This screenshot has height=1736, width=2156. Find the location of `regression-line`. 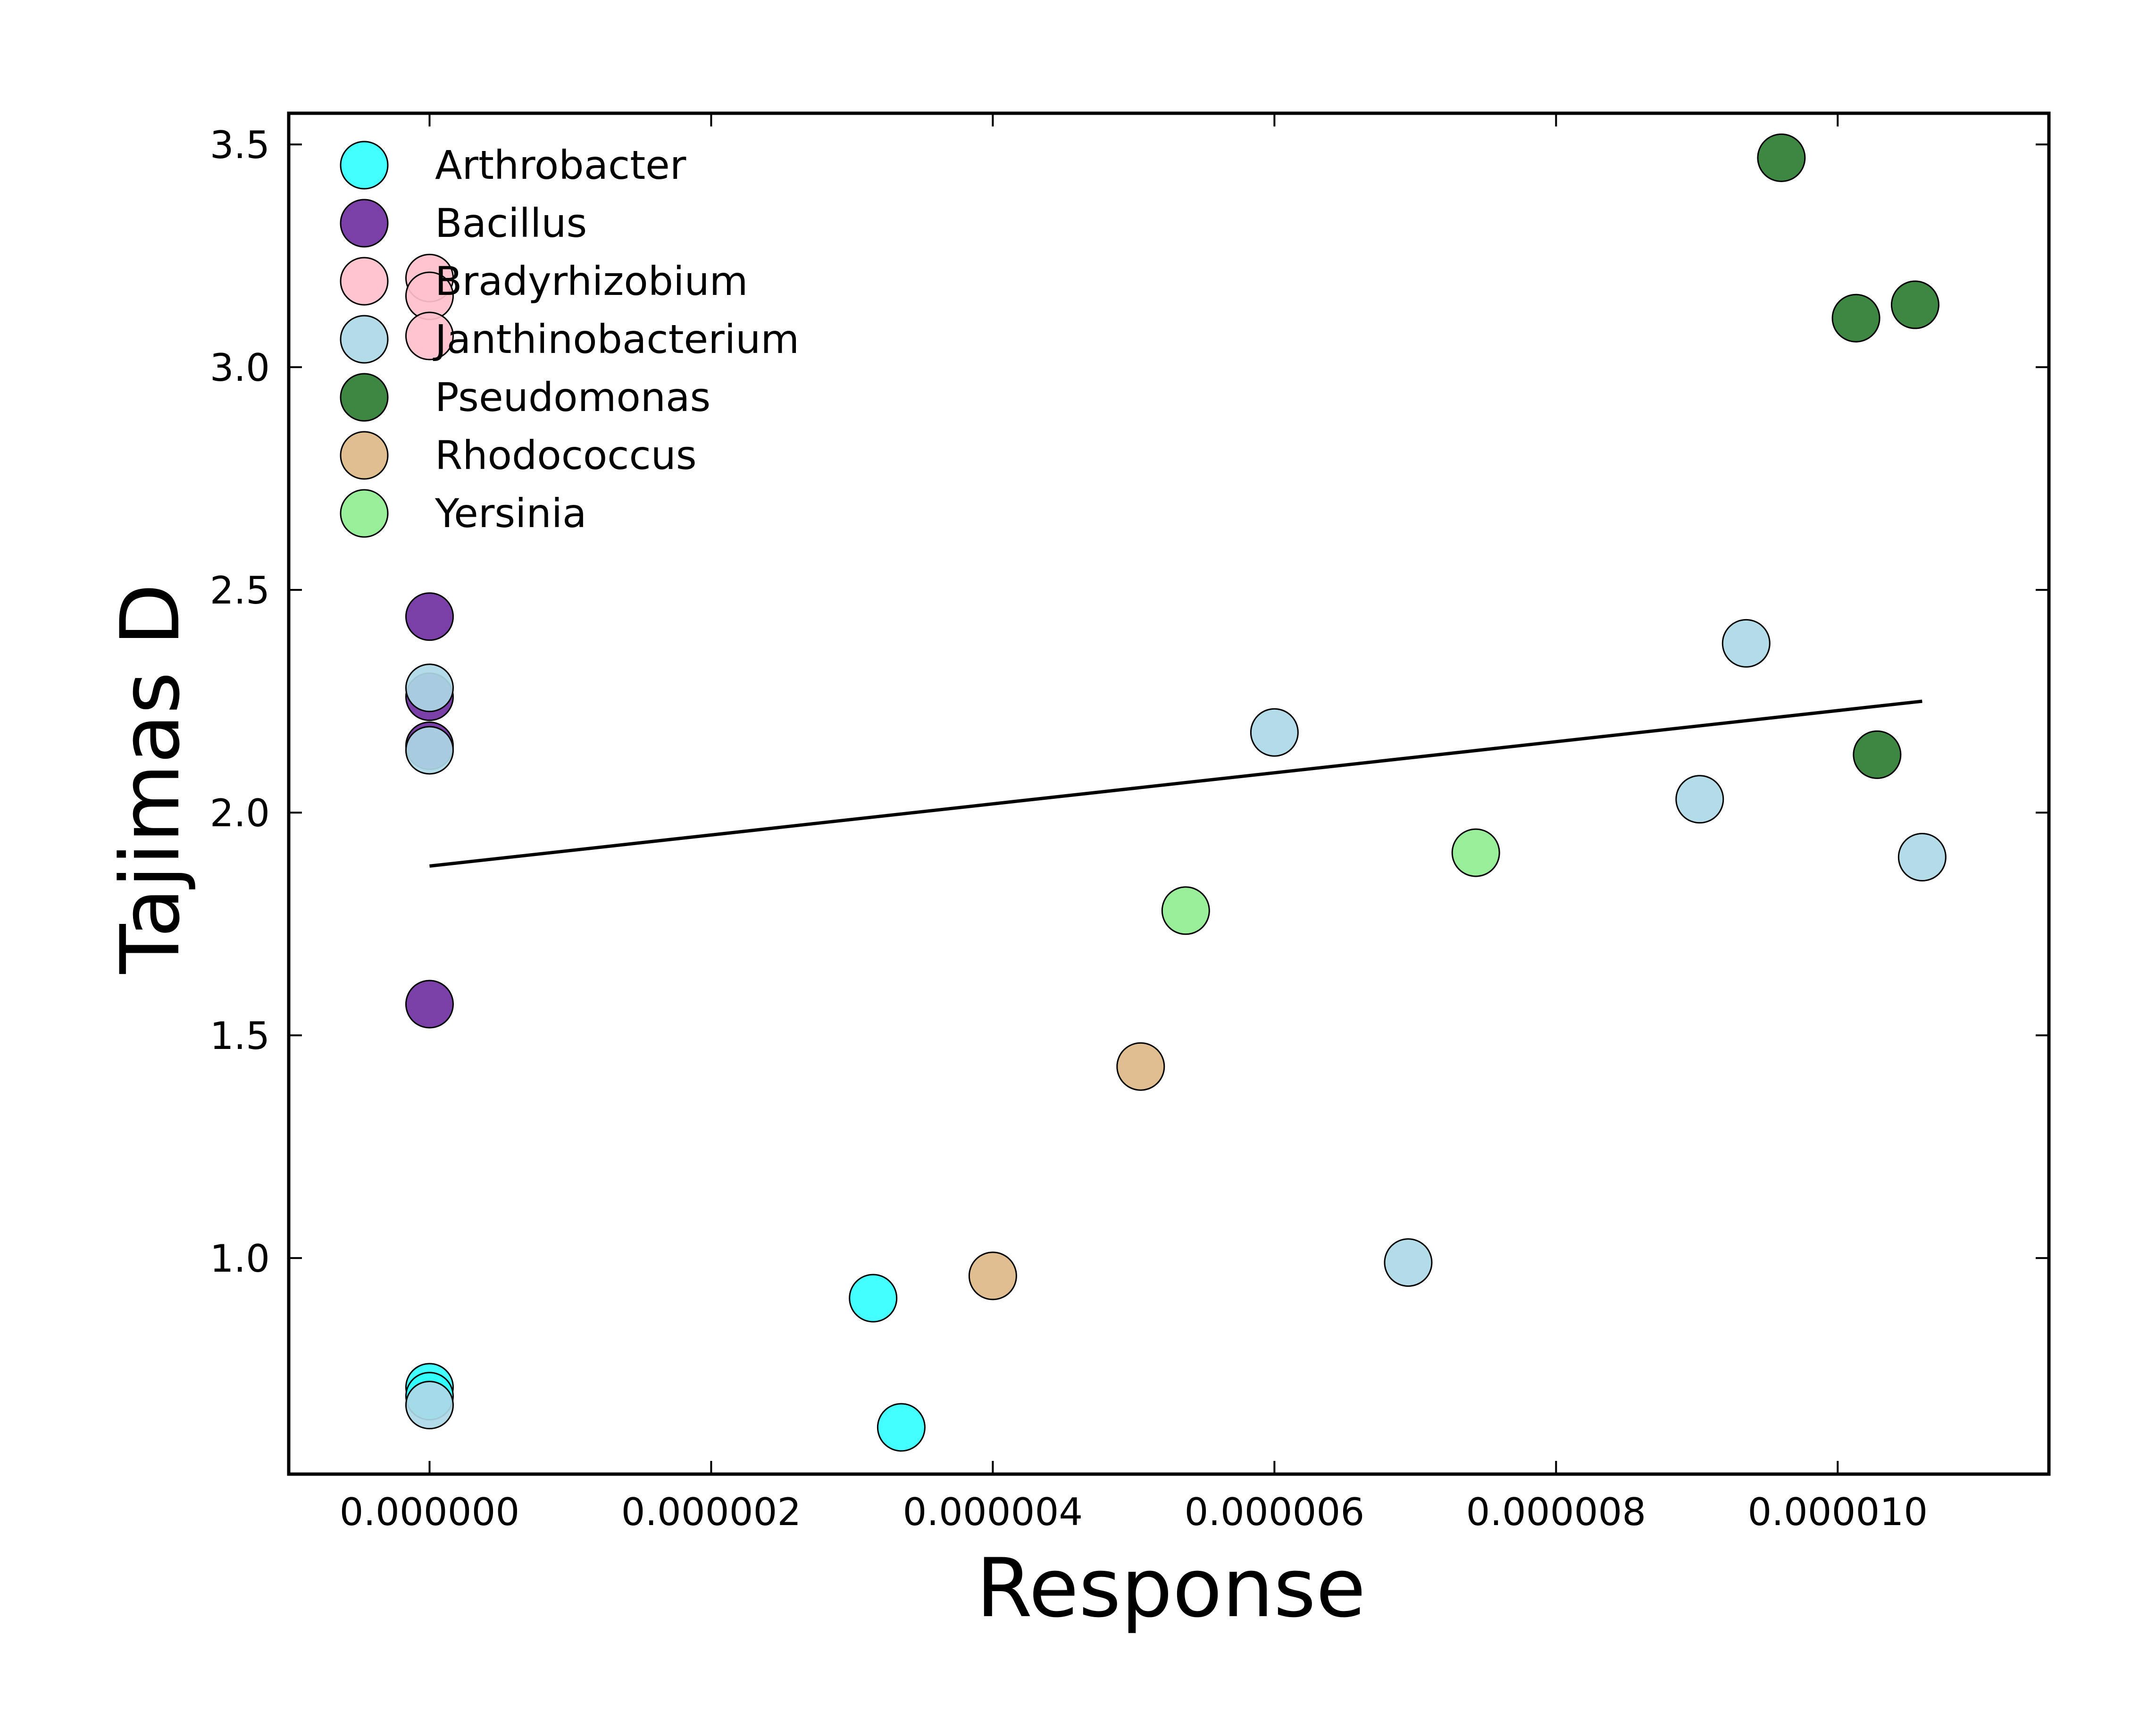

regression-line is located at coordinates (1175, 783).